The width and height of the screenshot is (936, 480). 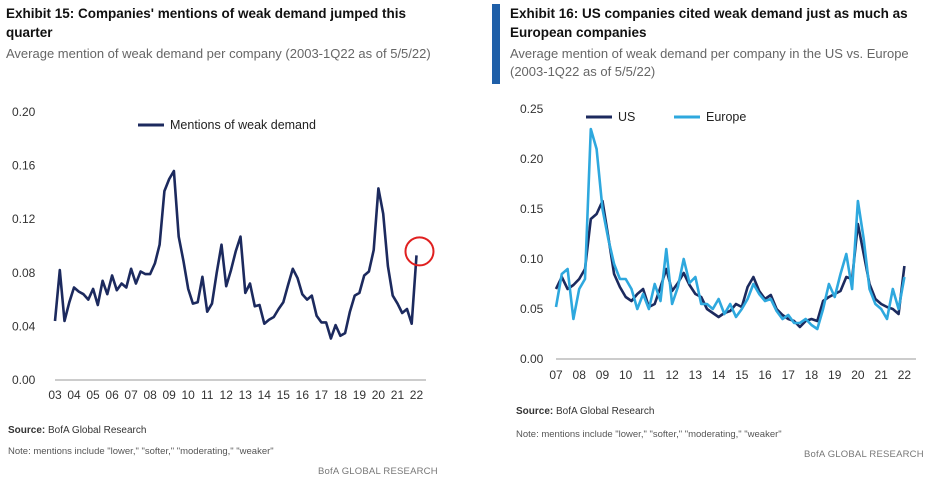 What do you see at coordinates (24, 380) in the screenshot?
I see `exhibit-15-y-tick-label: 0.00` at bounding box center [24, 380].